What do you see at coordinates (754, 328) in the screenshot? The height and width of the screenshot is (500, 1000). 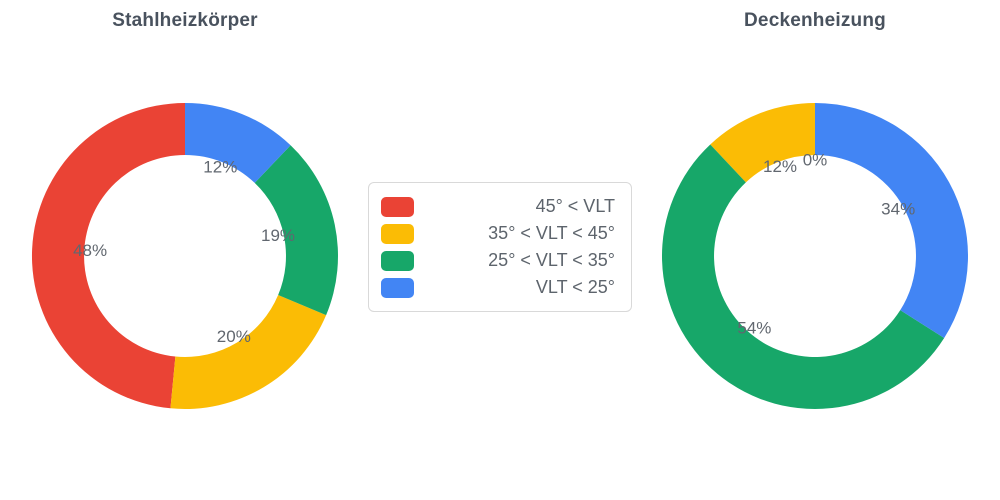 I see `pie-value-label: 54%` at bounding box center [754, 328].